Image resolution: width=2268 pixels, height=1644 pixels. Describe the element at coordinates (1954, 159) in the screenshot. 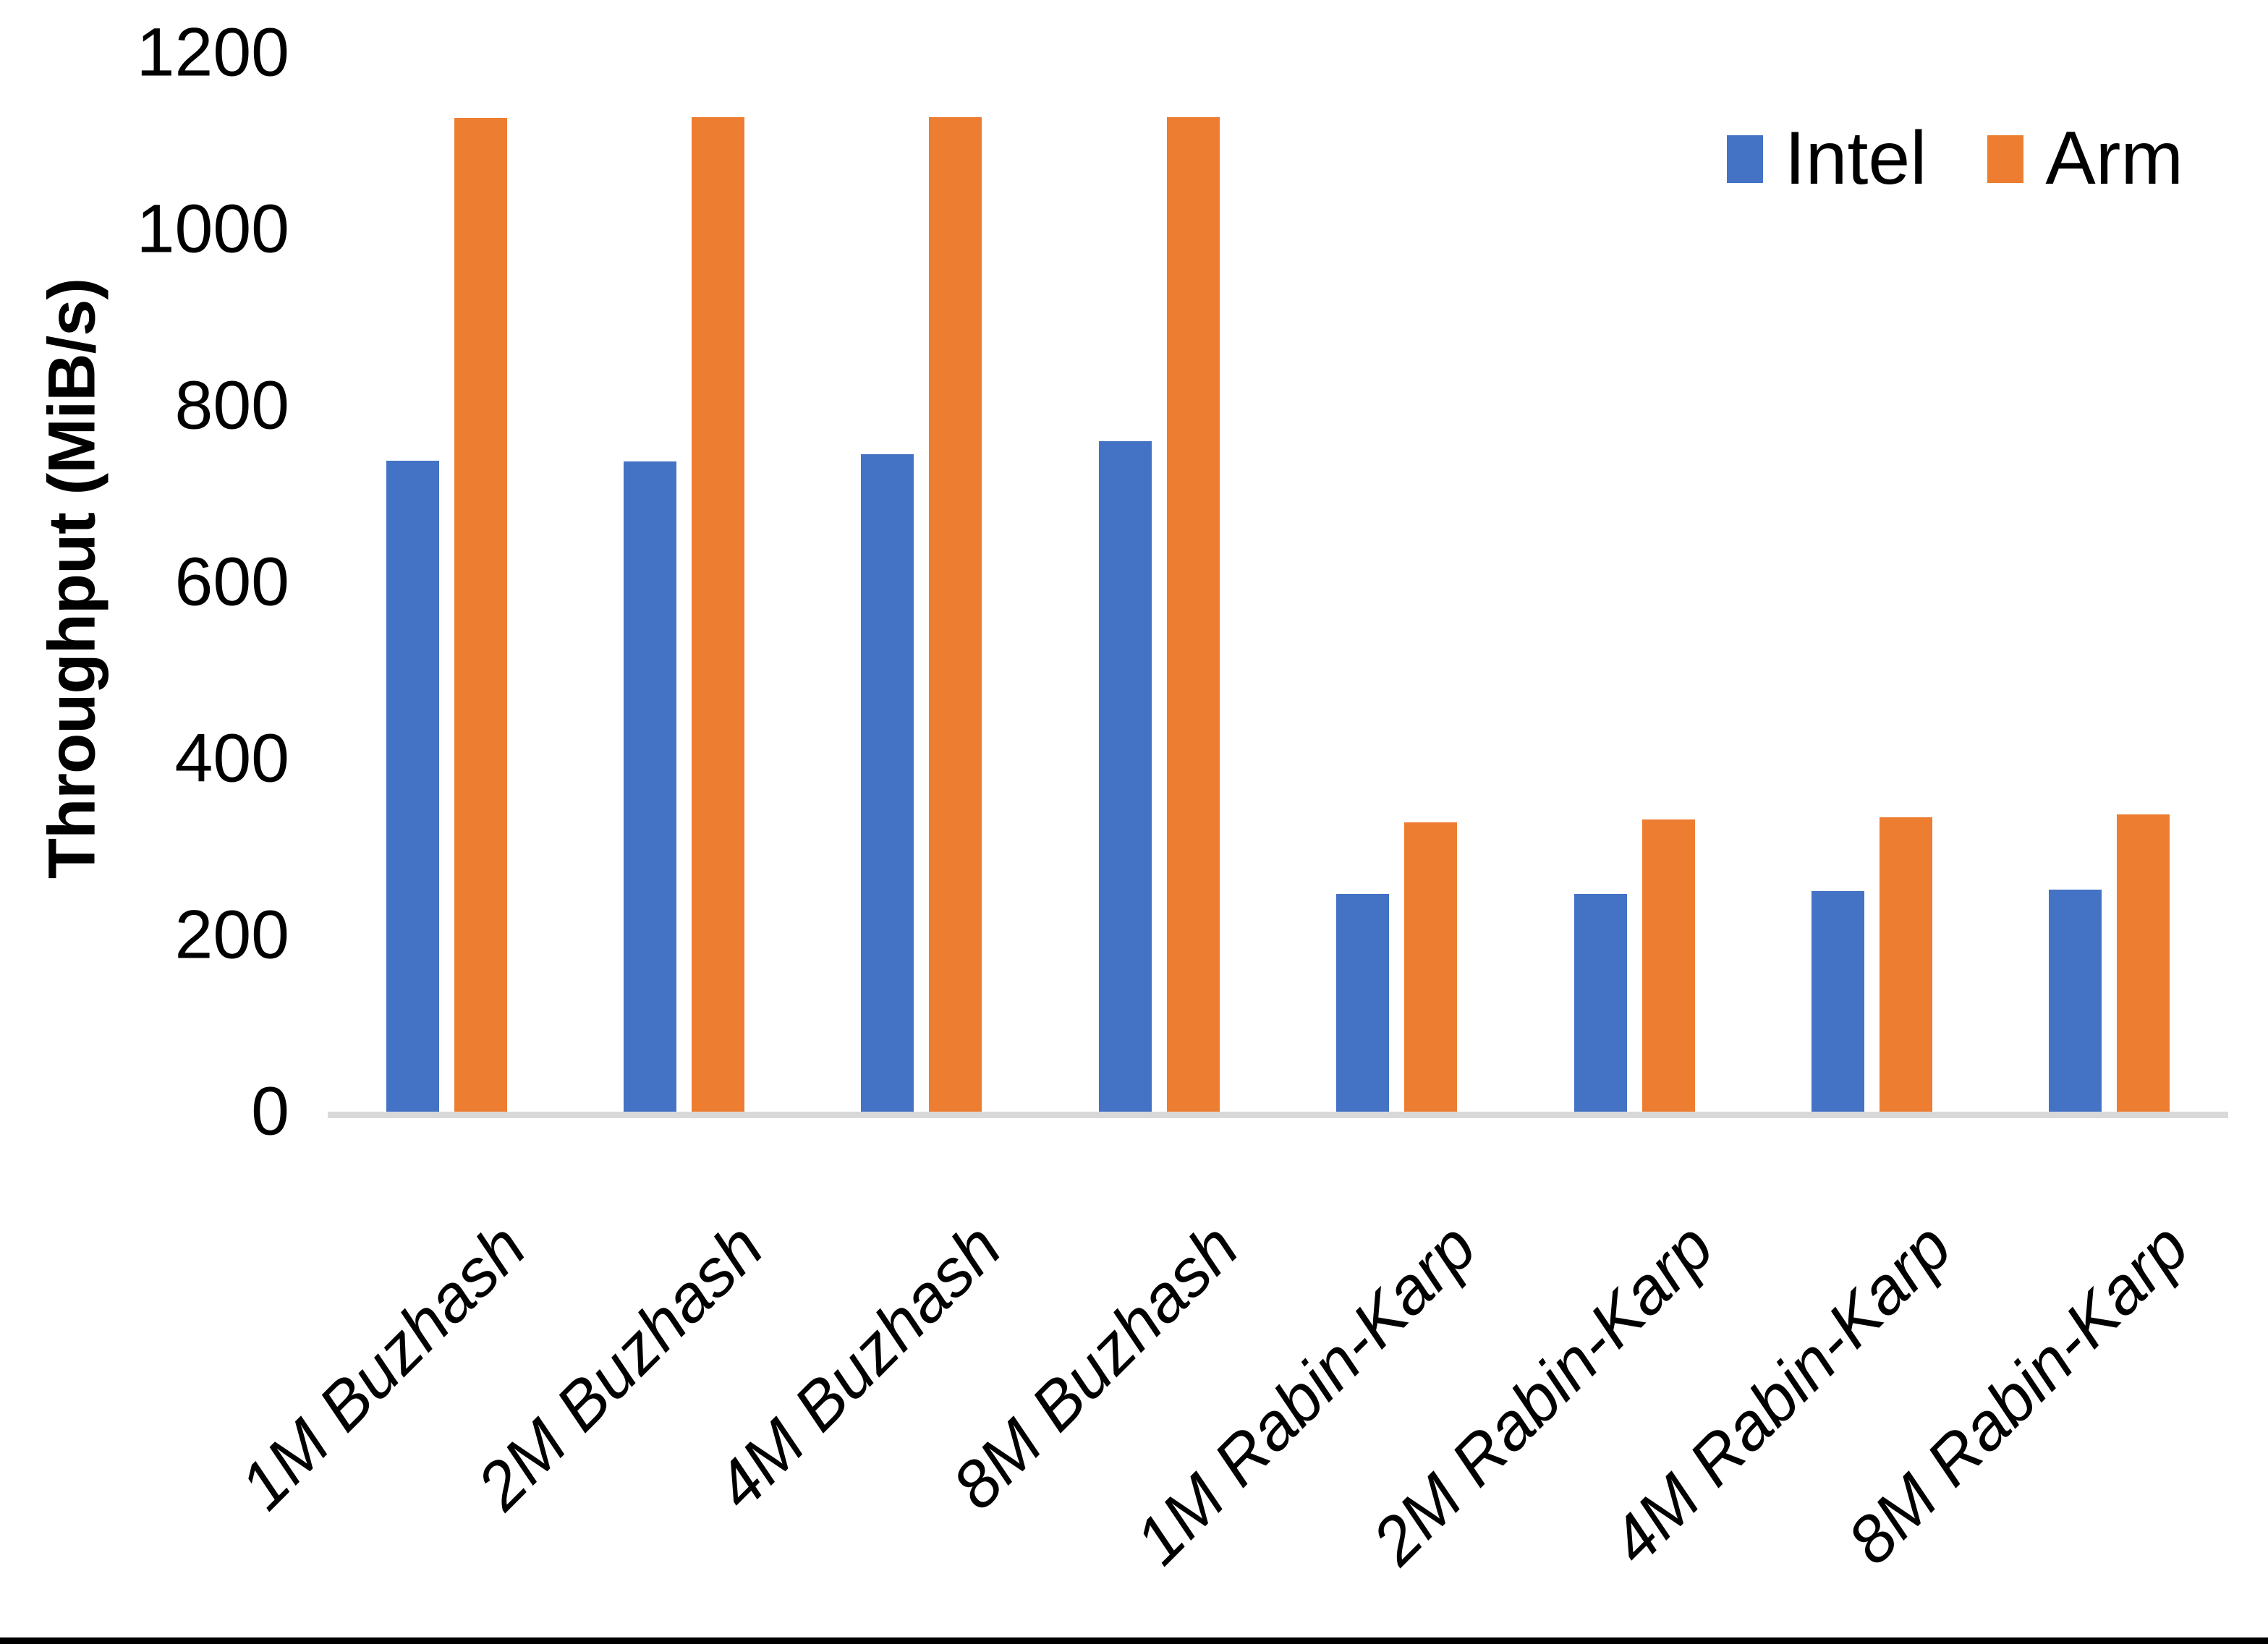

I see `legend: Intel Arm` at that location.